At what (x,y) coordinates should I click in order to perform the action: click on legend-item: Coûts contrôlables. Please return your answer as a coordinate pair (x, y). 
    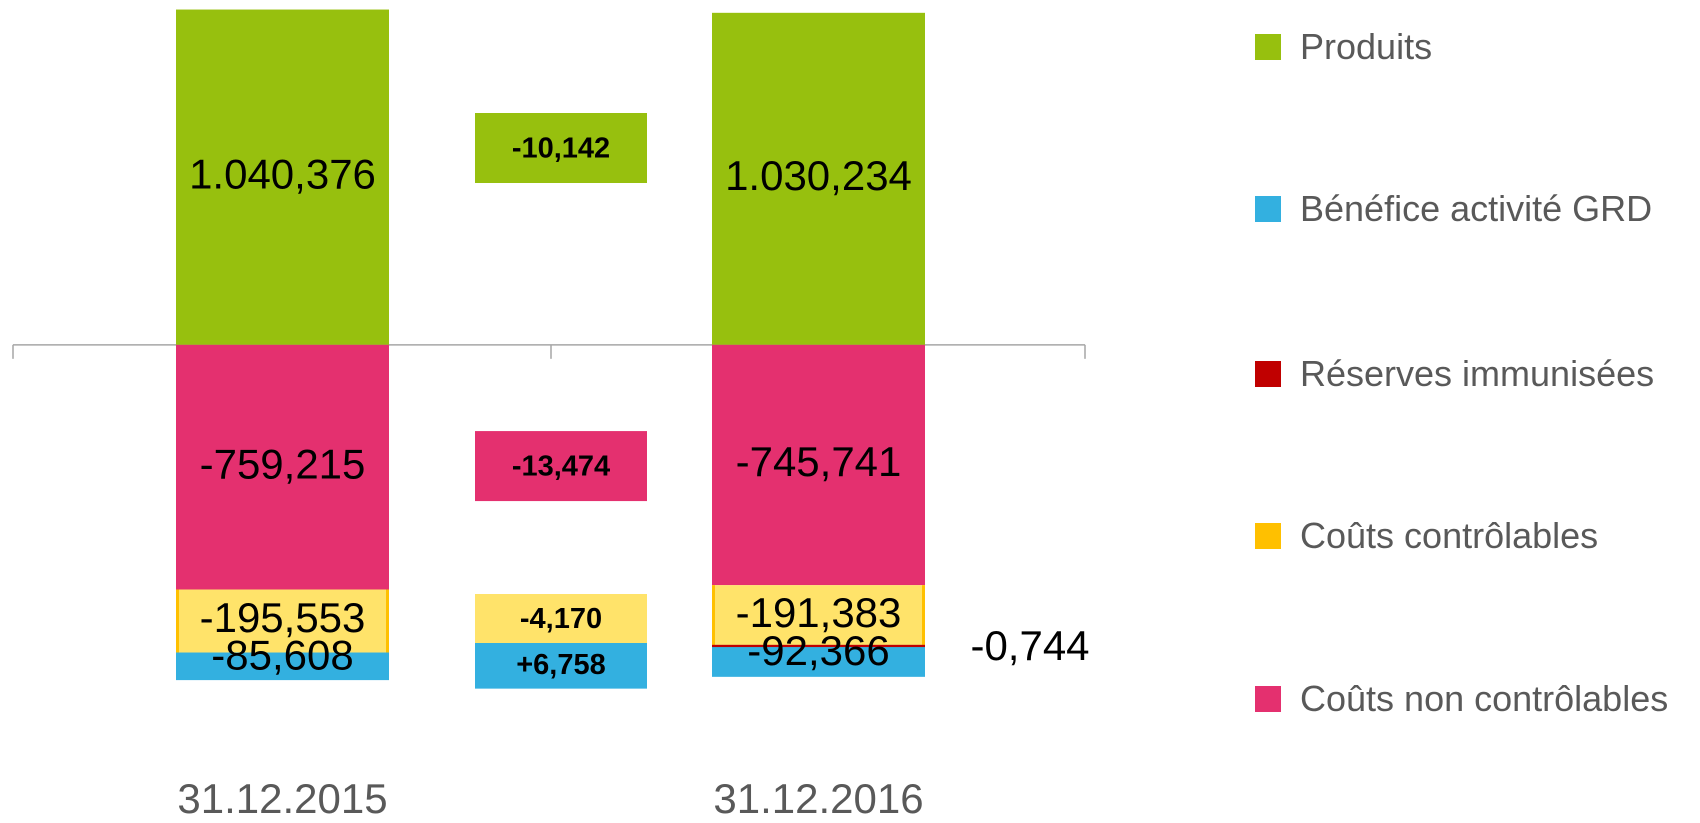
    Looking at the image, I should click on (1475, 536).